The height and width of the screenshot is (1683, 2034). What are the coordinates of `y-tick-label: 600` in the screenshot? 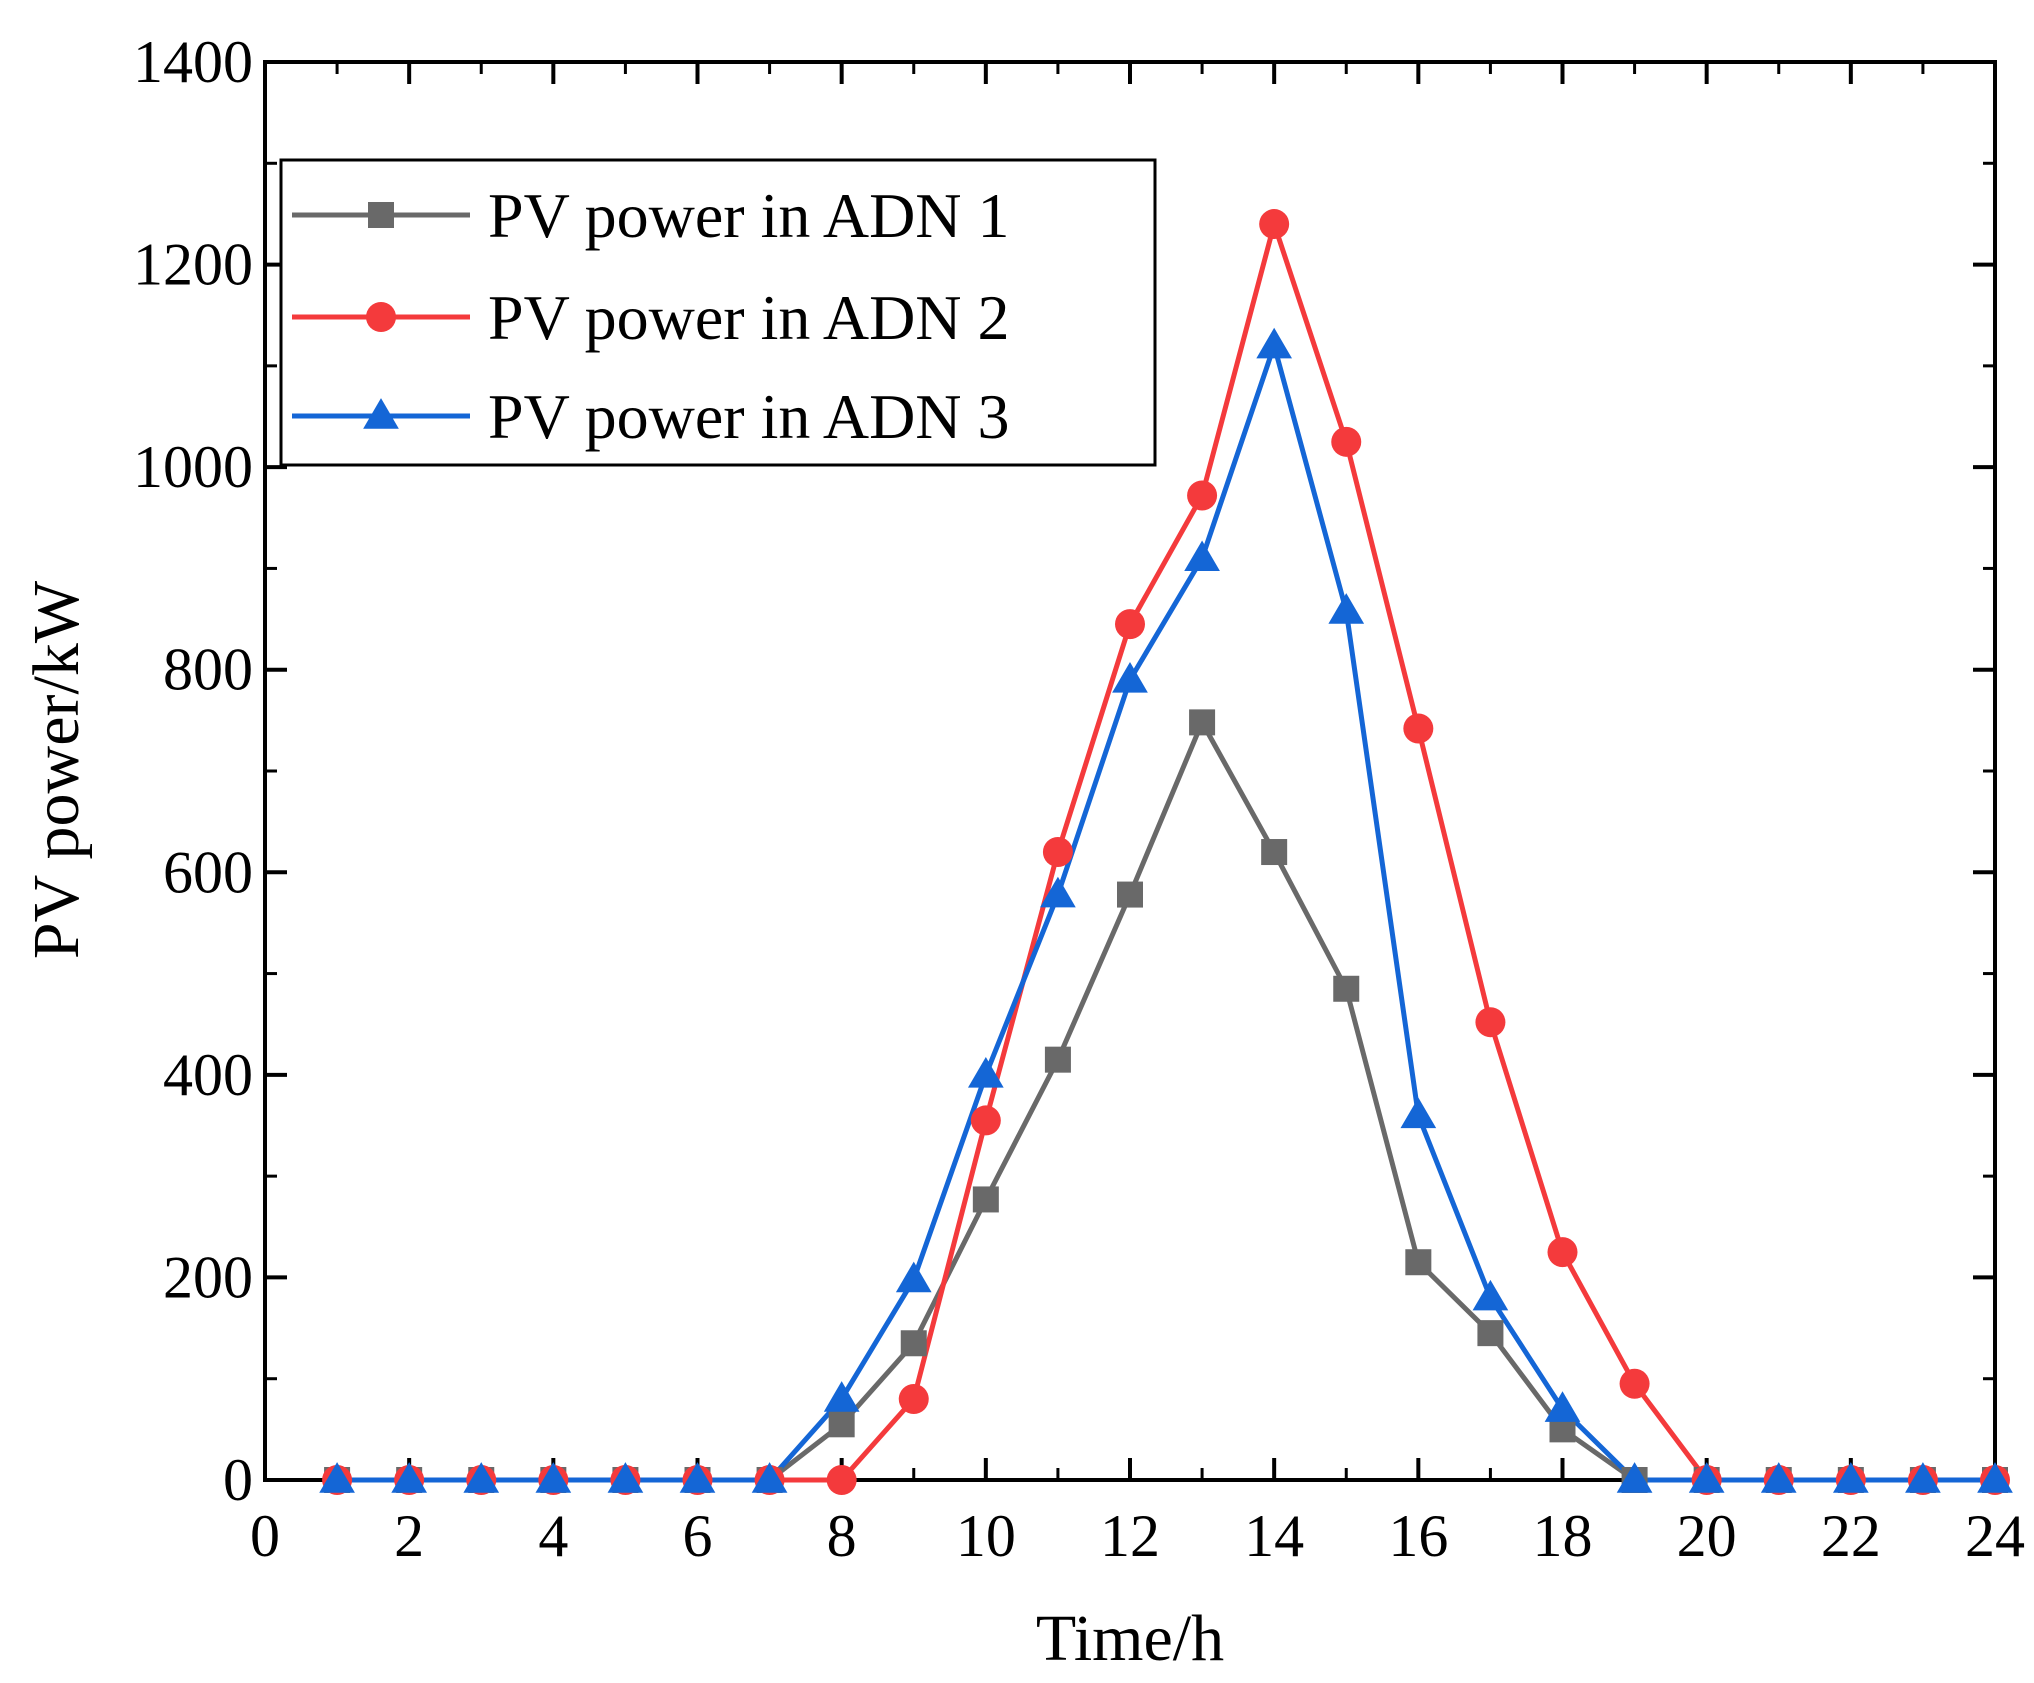 It's located at (208, 872).